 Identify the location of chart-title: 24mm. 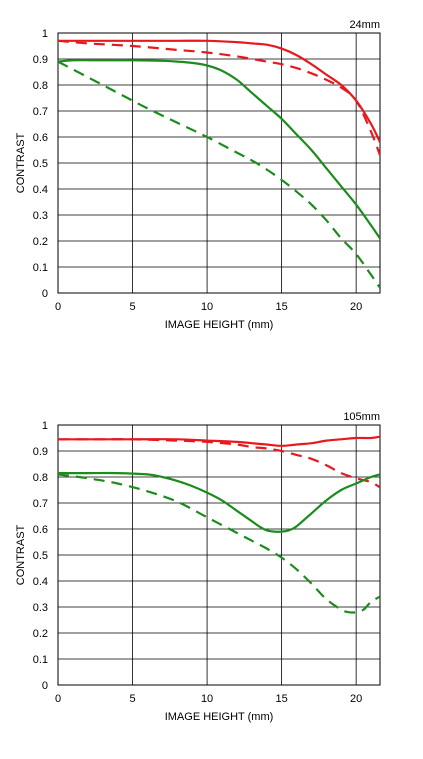
(364, 25).